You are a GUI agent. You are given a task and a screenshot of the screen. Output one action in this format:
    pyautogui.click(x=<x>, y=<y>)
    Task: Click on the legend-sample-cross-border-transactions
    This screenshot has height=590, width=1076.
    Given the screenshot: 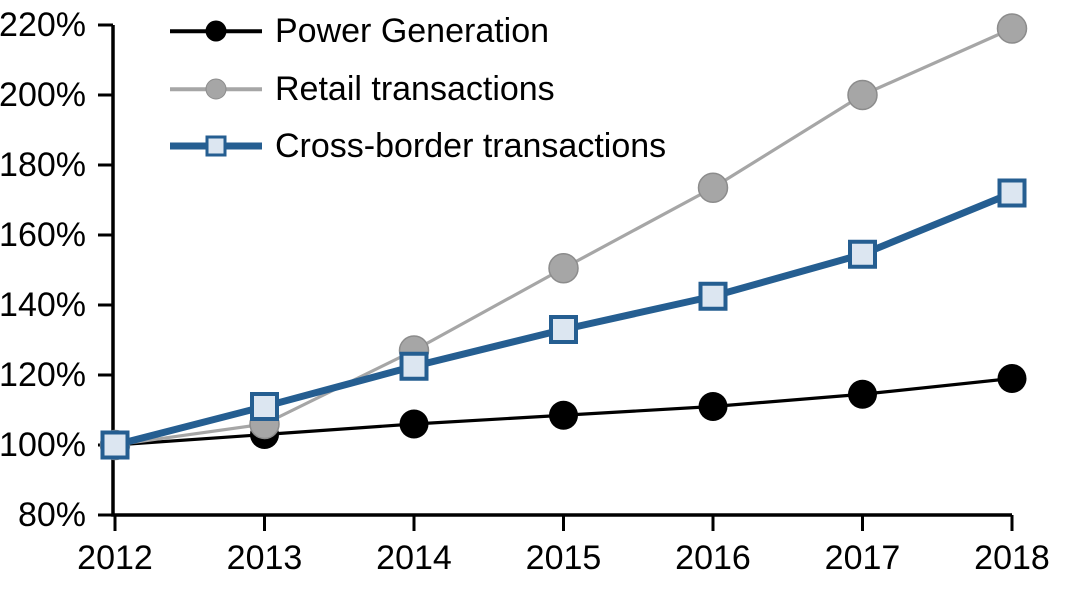 What is the action you would take?
    pyautogui.click(x=216, y=146)
    